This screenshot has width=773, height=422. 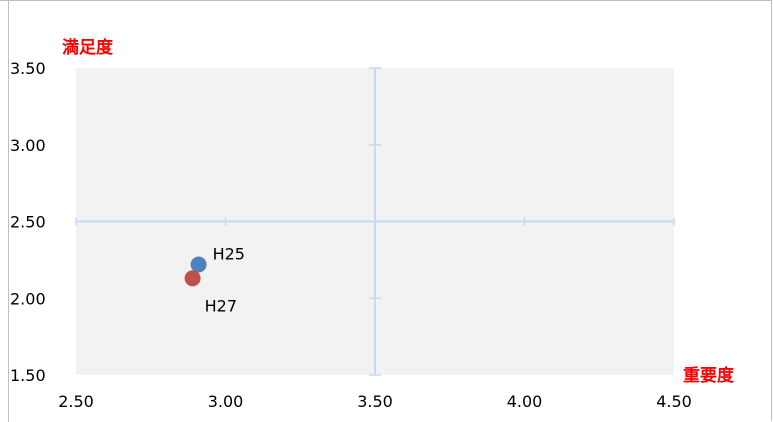 What do you see at coordinates (525, 401) in the screenshot?
I see `x-tick-label: 4.00` at bounding box center [525, 401].